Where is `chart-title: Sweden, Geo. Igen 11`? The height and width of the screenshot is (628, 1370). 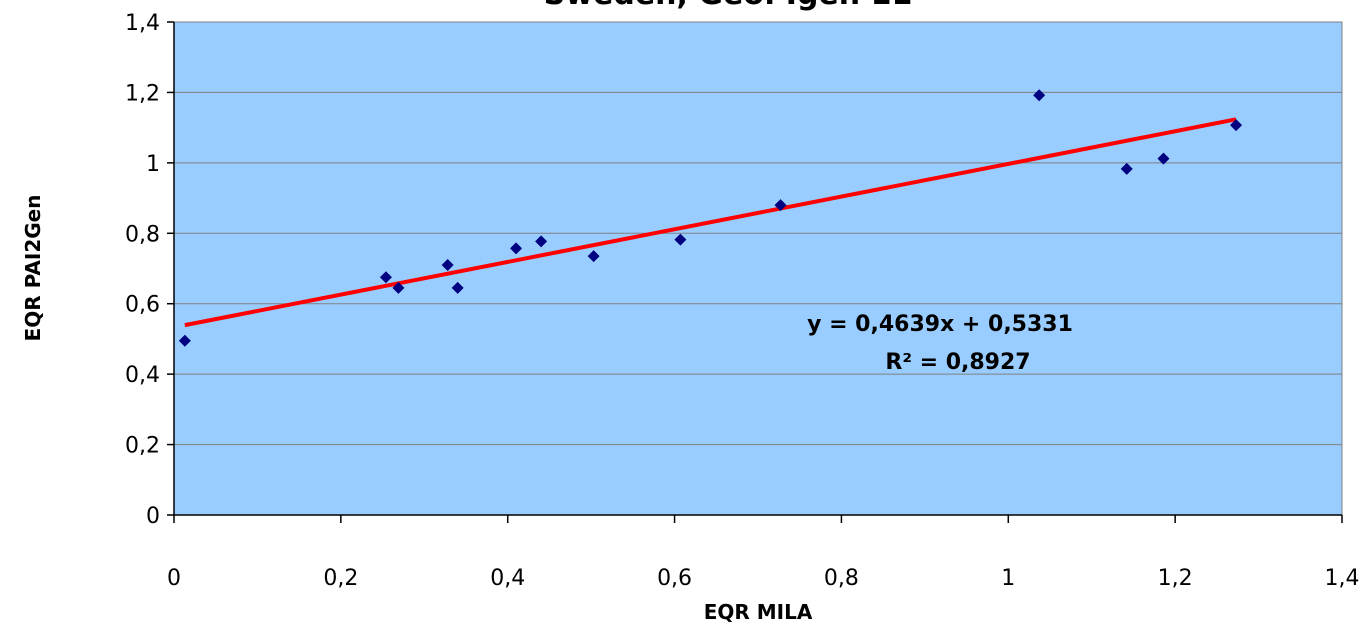 chart-title: Sweden, Geo. Igen 11 is located at coordinates (728, 6).